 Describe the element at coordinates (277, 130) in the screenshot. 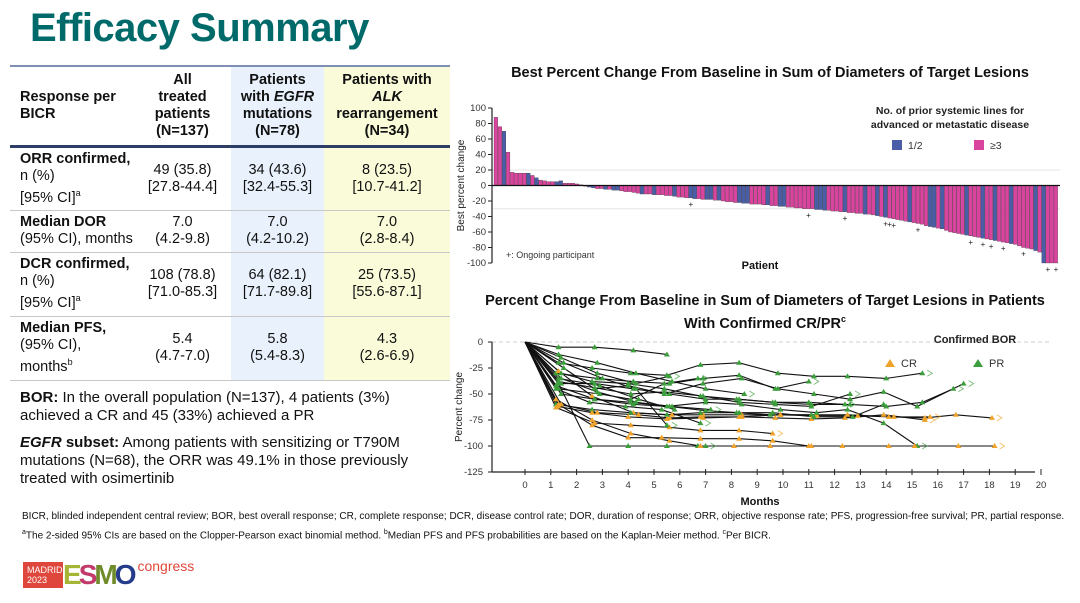

I see `header-line: (N=78)` at that location.